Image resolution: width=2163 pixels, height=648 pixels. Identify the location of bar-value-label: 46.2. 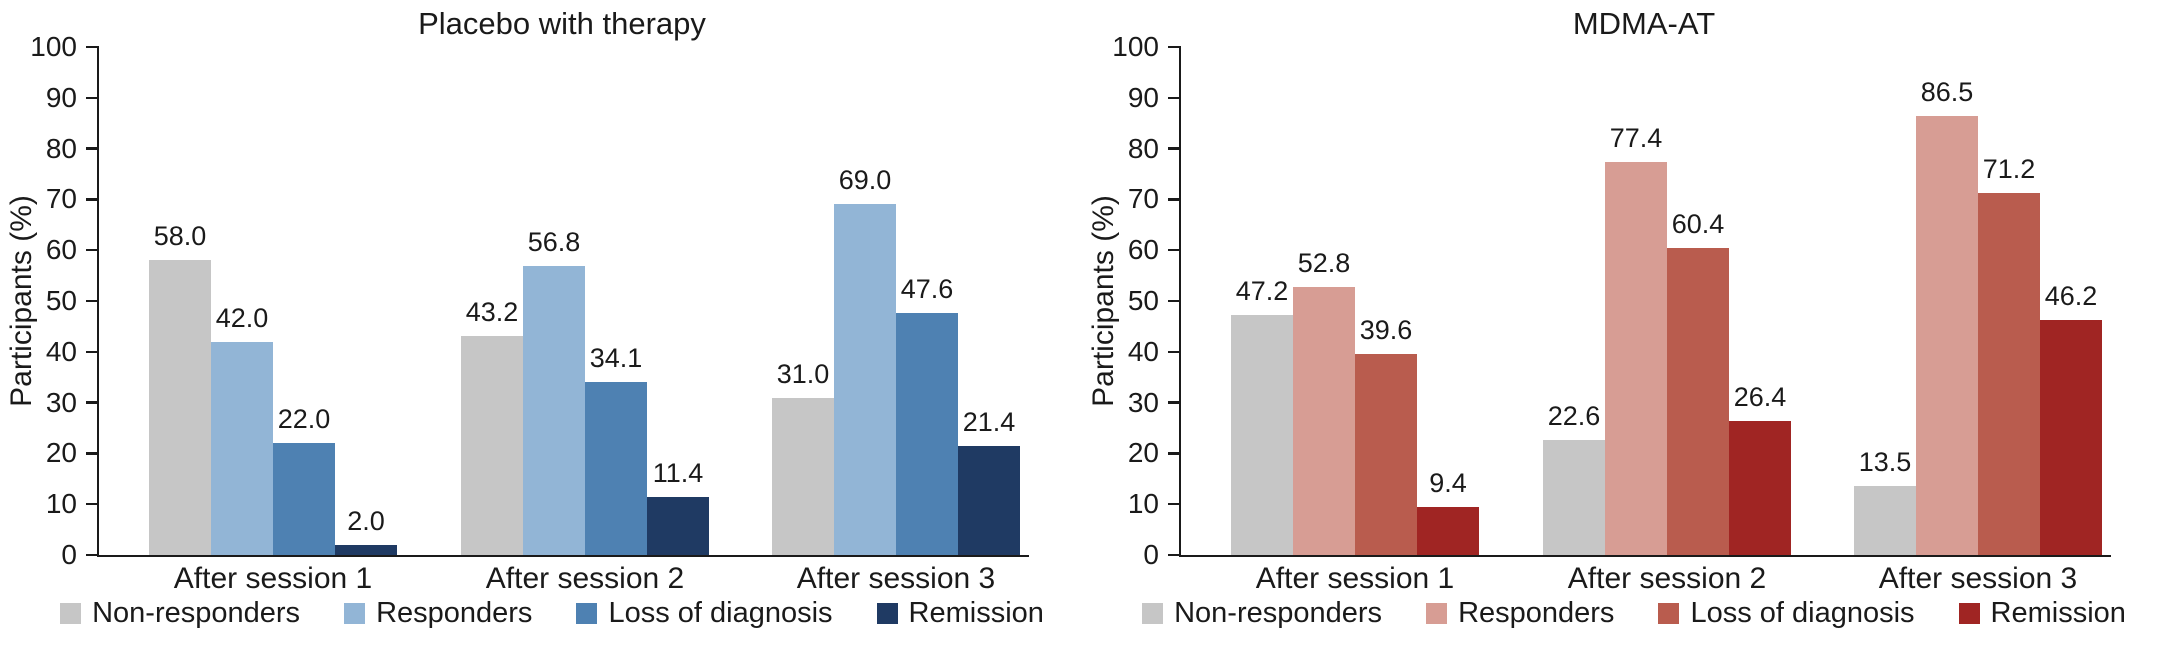
(2071, 296).